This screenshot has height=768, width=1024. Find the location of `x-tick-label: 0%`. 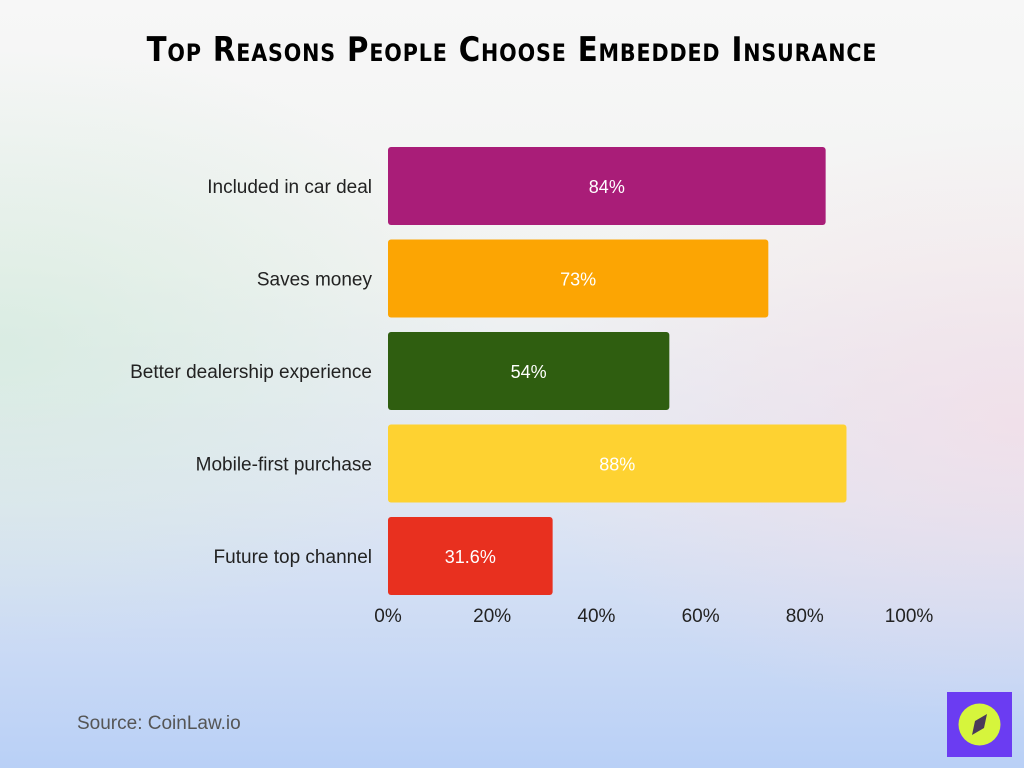

x-tick-label: 0% is located at coordinates (388, 616).